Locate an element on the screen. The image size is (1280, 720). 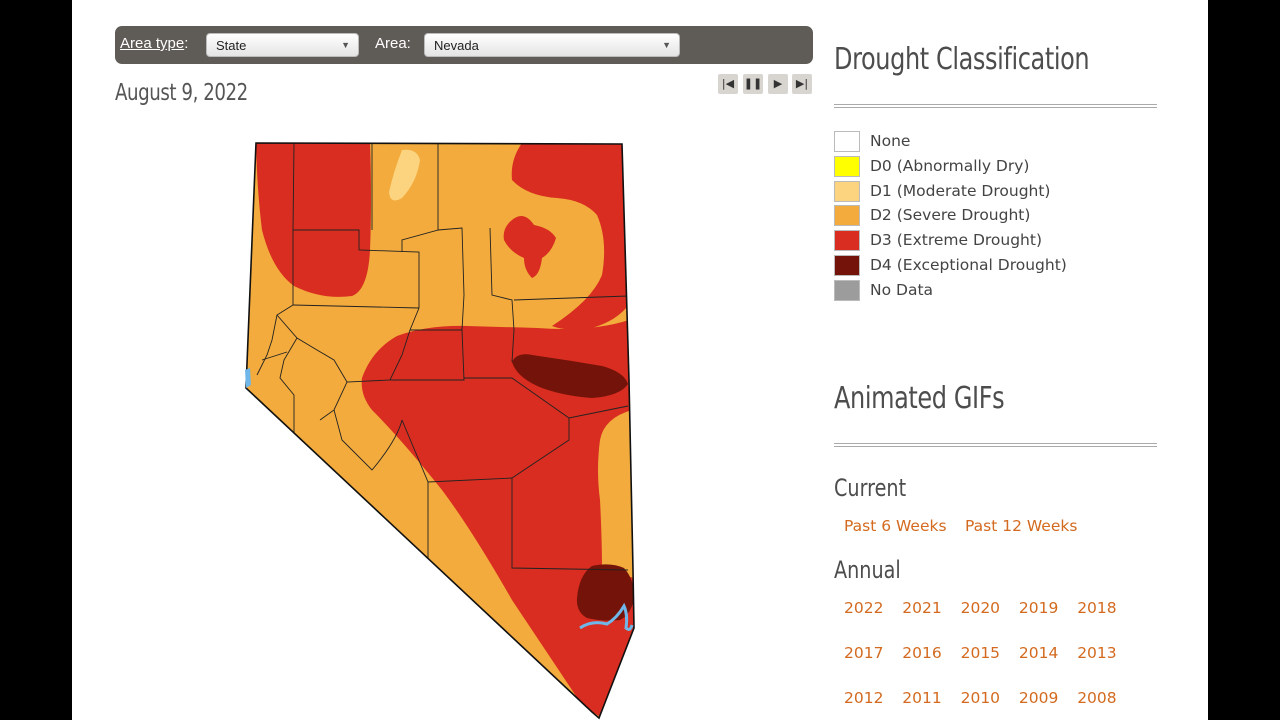
drought-classification-title: Drought Classification is located at coordinates (962, 59).